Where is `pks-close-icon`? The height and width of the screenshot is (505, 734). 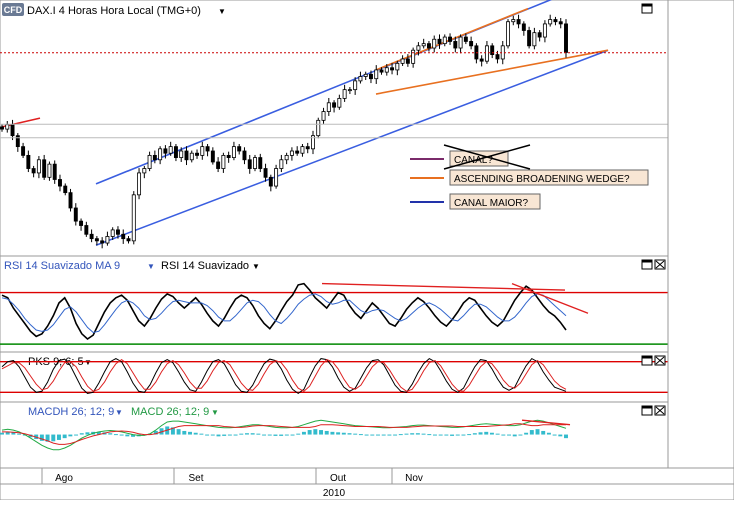
pks-close-icon is located at coordinates (660, 360).